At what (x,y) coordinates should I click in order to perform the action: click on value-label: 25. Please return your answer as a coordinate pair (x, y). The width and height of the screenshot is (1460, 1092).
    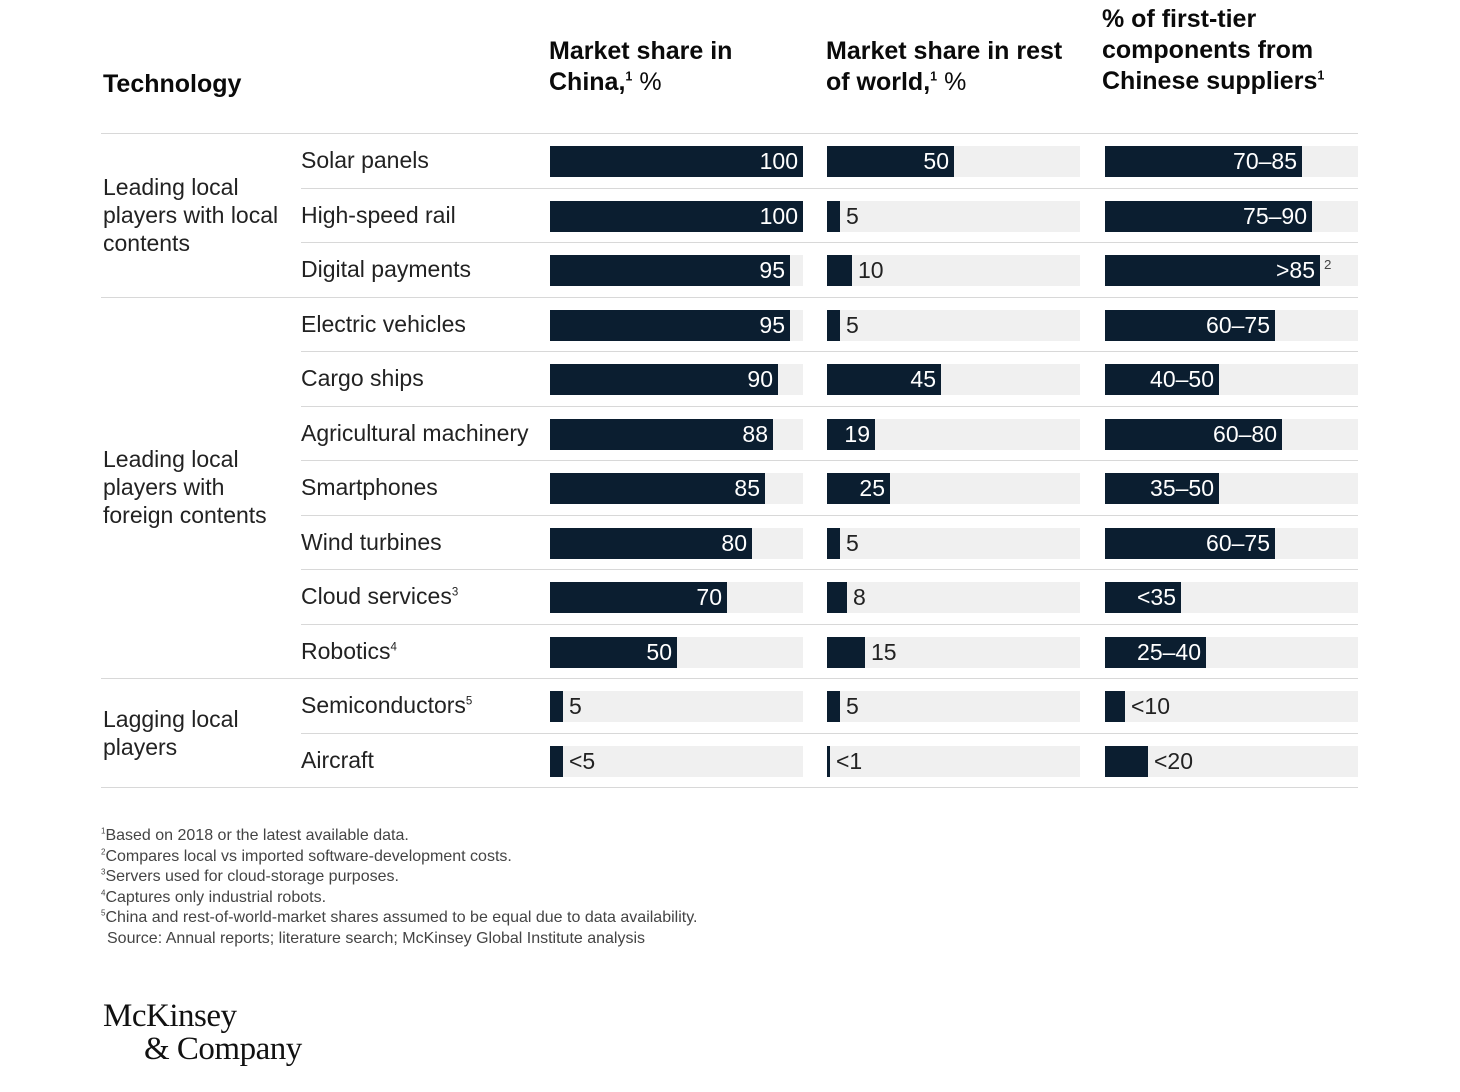
    Looking at the image, I should click on (856, 488).